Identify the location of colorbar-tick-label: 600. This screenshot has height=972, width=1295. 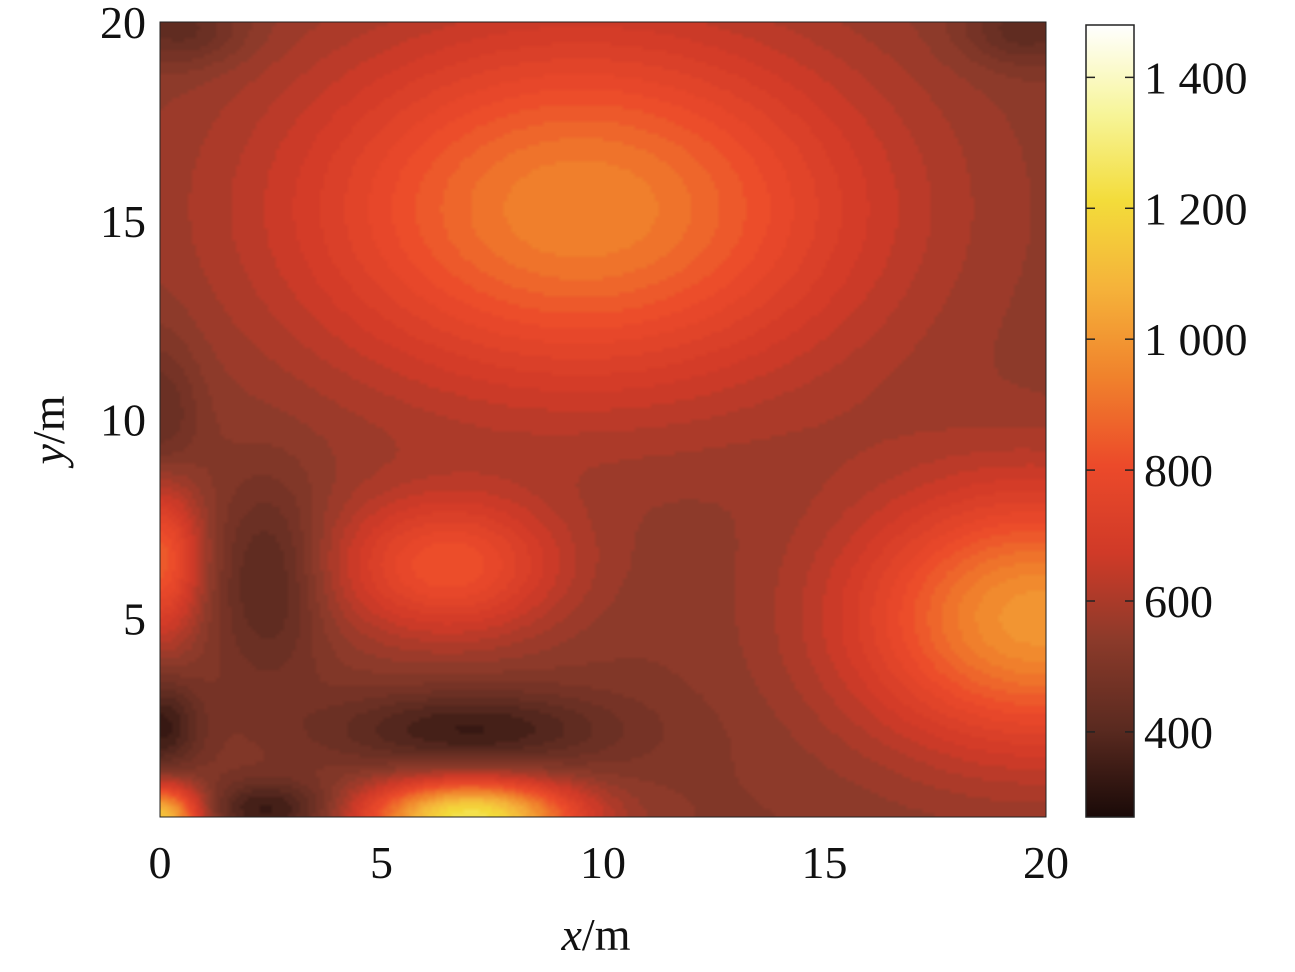
(1178, 601).